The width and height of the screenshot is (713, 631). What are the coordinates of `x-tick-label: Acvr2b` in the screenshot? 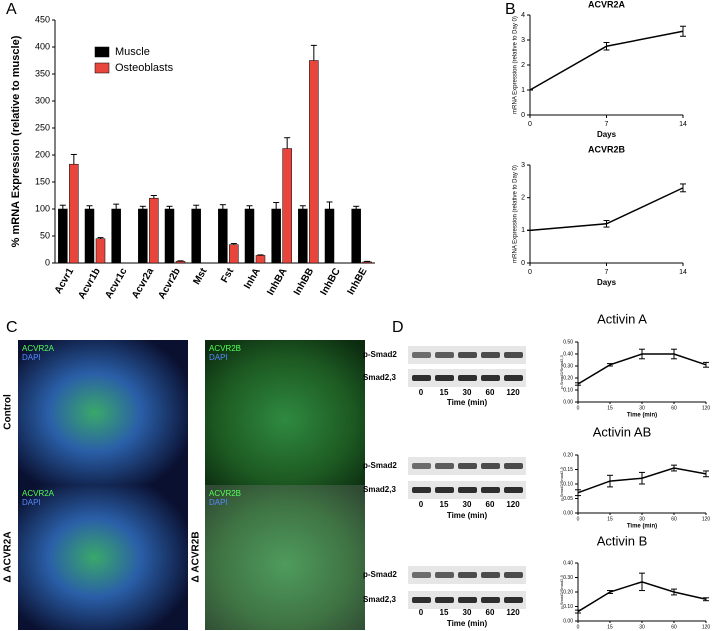 It's located at (169, 283).